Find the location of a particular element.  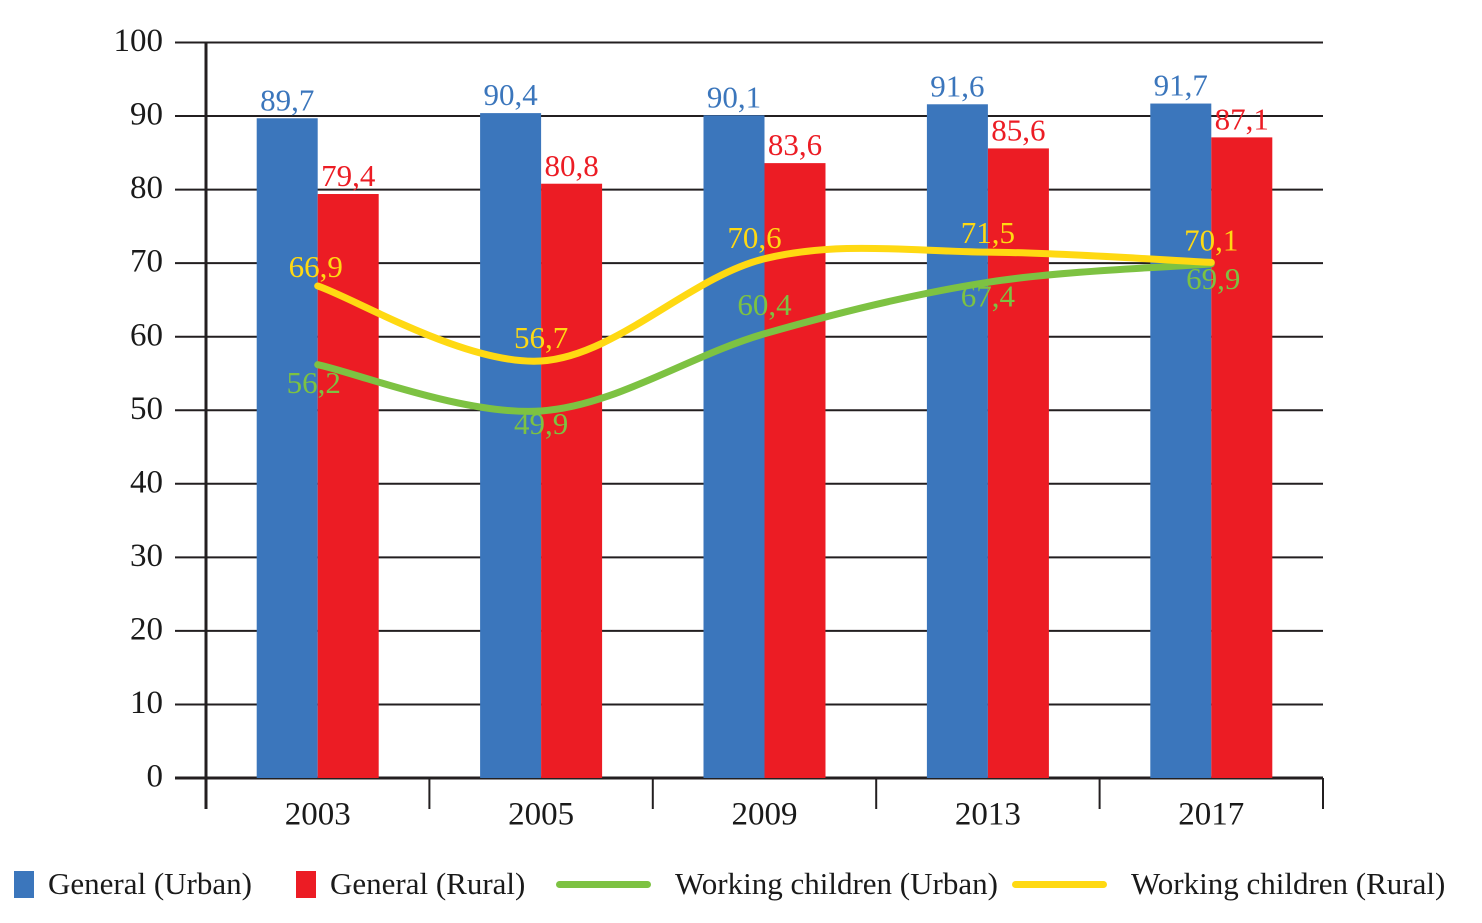

line-value-label: 67,4 is located at coordinates (988, 295).